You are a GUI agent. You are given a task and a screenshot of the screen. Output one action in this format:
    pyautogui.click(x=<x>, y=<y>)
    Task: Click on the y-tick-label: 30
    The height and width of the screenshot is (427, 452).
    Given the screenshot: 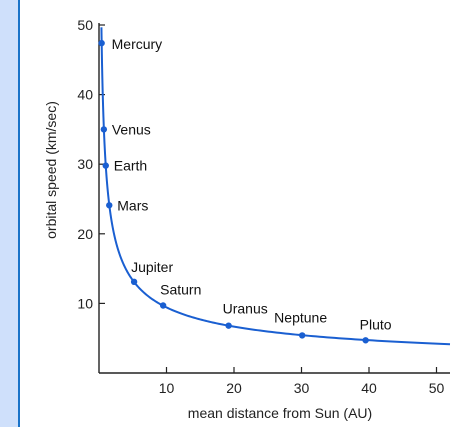 What is the action you would take?
    pyautogui.click(x=85, y=164)
    